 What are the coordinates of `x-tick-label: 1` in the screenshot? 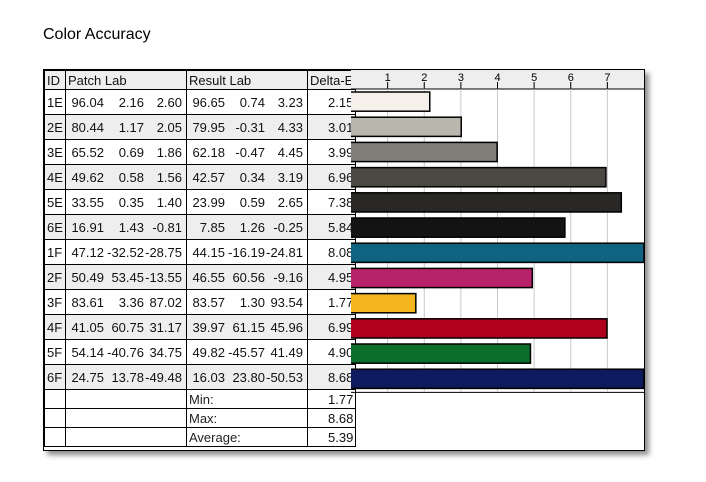 It's located at (388, 78).